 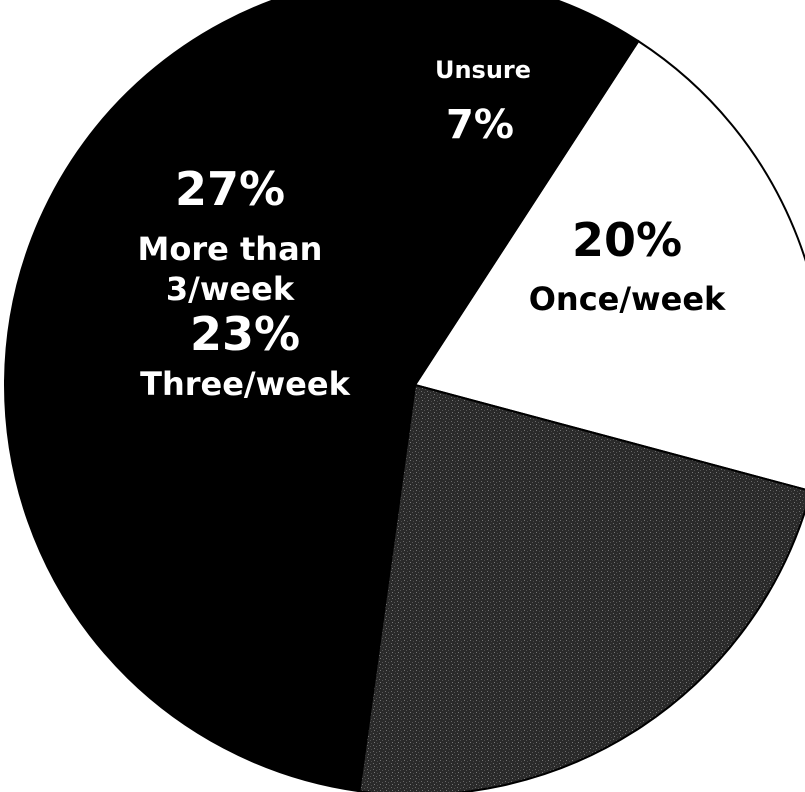 What do you see at coordinates (578, 384) in the screenshot?
I see `pie-category-label-twice-week: Twice/week` at bounding box center [578, 384].